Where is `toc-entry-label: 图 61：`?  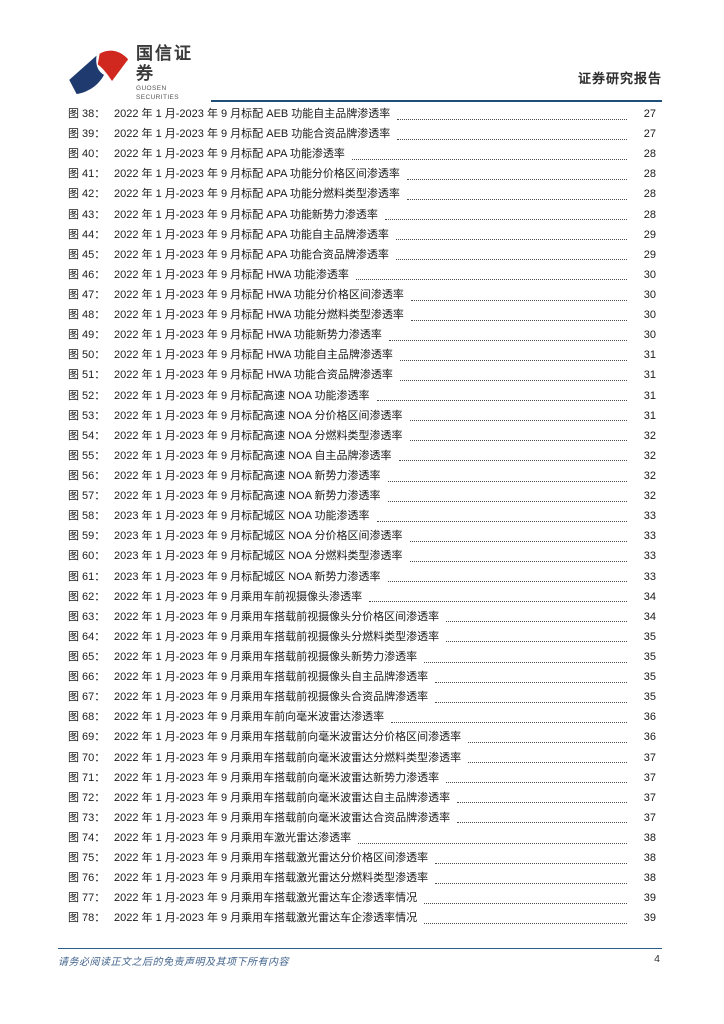
toc-entry-label: 图 61： is located at coordinates (87, 576).